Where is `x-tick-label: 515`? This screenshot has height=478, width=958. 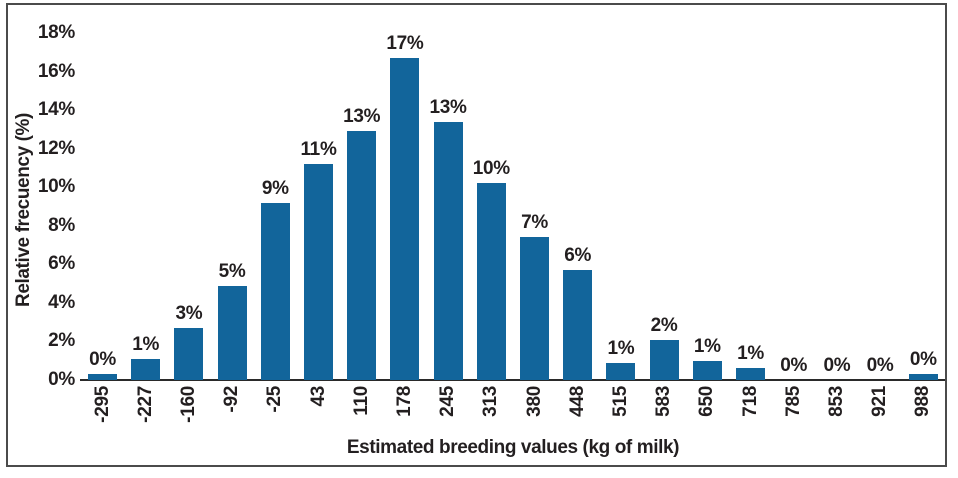 x-tick-label: 515 is located at coordinates (620, 401).